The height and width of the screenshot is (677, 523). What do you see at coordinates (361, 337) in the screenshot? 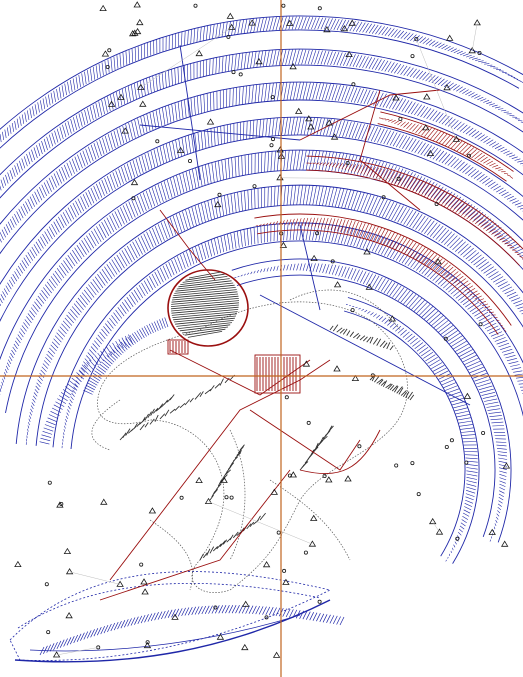
I see `suit-fold-hatch` at bounding box center [361, 337].